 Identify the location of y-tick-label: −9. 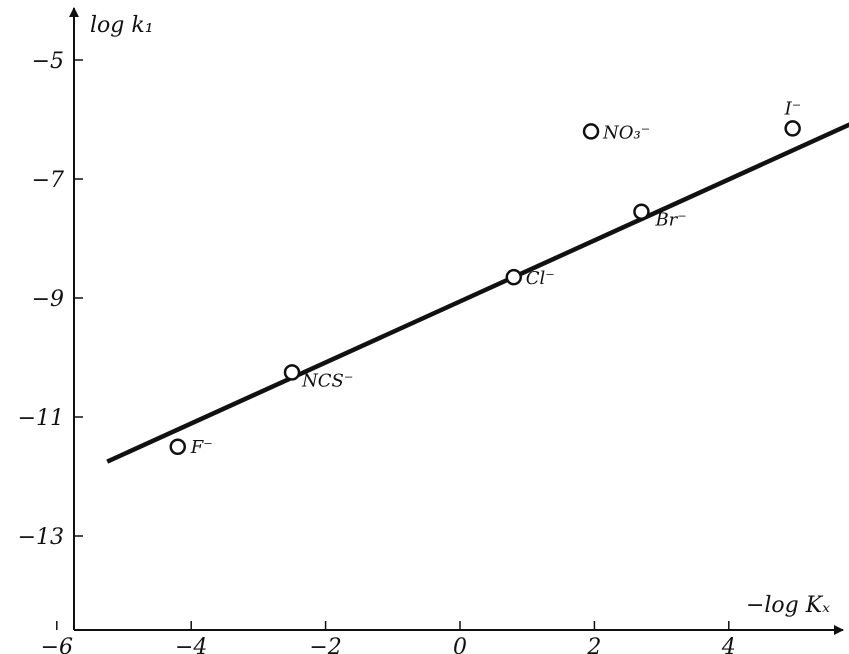
(48, 299).